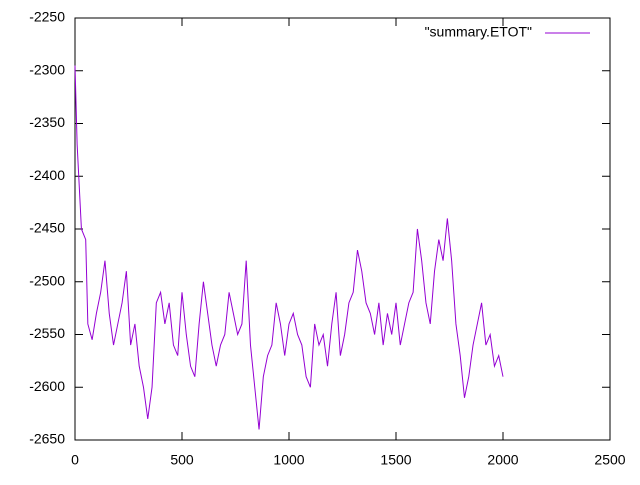 This screenshot has width=640, height=485. What do you see at coordinates (502, 460) in the screenshot?
I see `x-tick-label: 2000` at bounding box center [502, 460].